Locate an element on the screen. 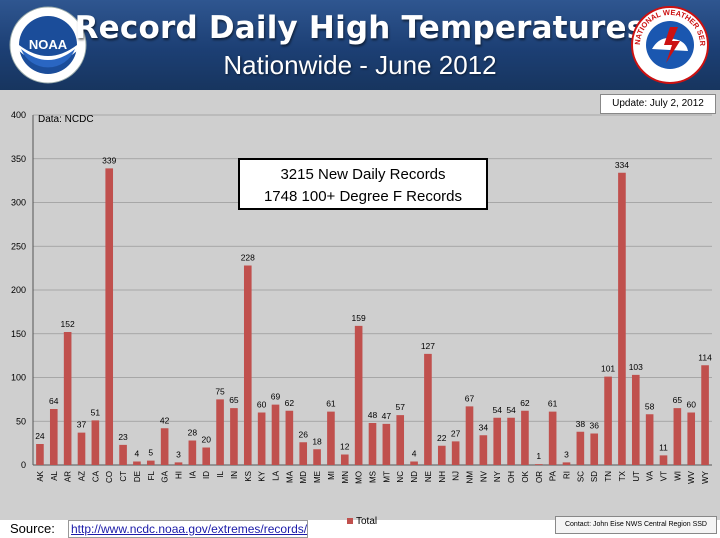 This screenshot has width=720, height=538. x-tick-label: PA is located at coordinates (553, 475).